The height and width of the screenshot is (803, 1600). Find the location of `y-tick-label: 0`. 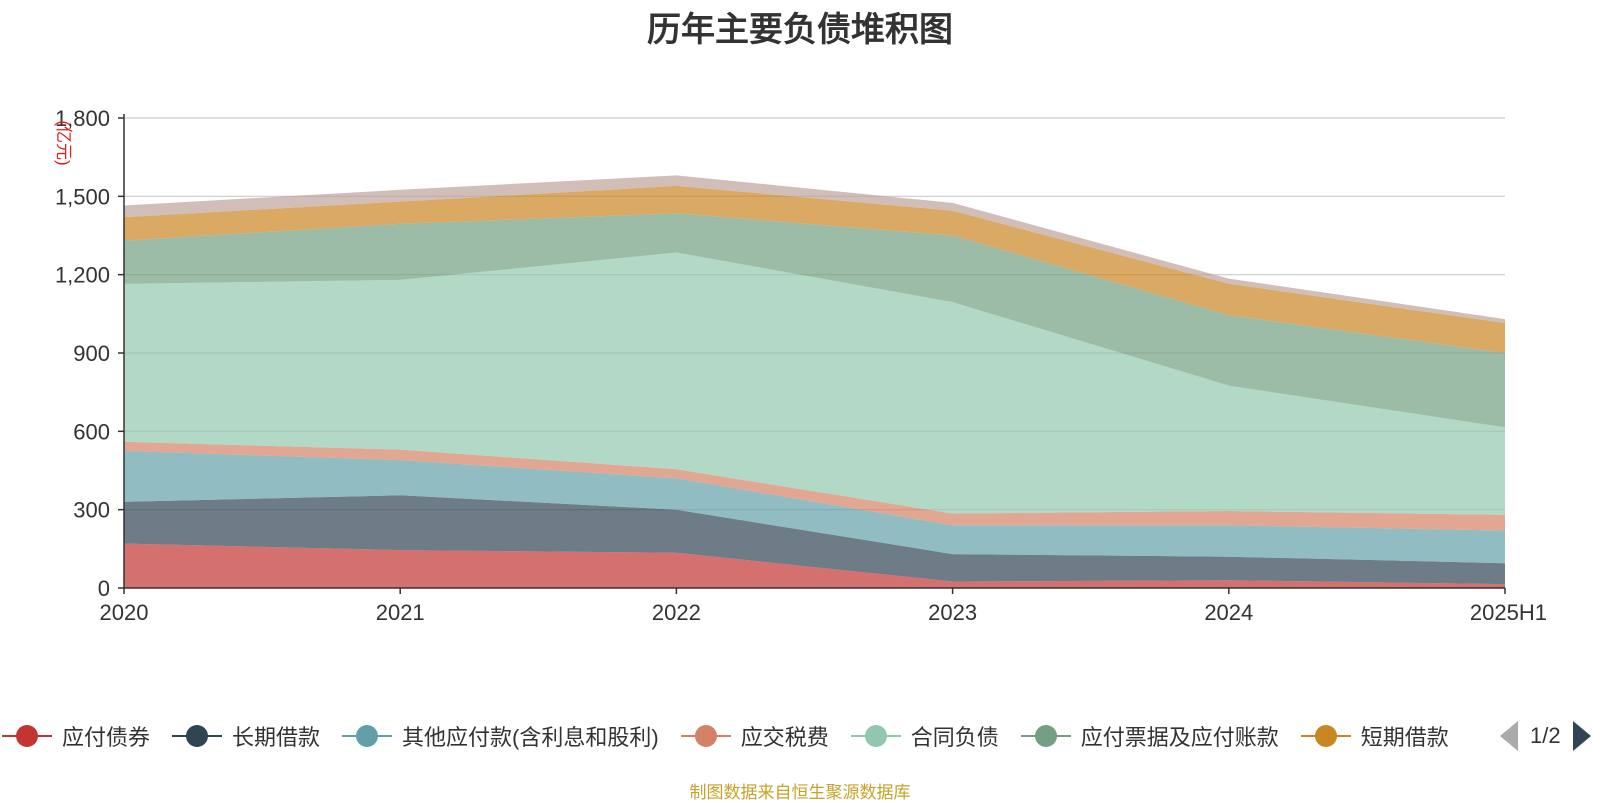

y-tick-label: 0 is located at coordinates (104, 588).